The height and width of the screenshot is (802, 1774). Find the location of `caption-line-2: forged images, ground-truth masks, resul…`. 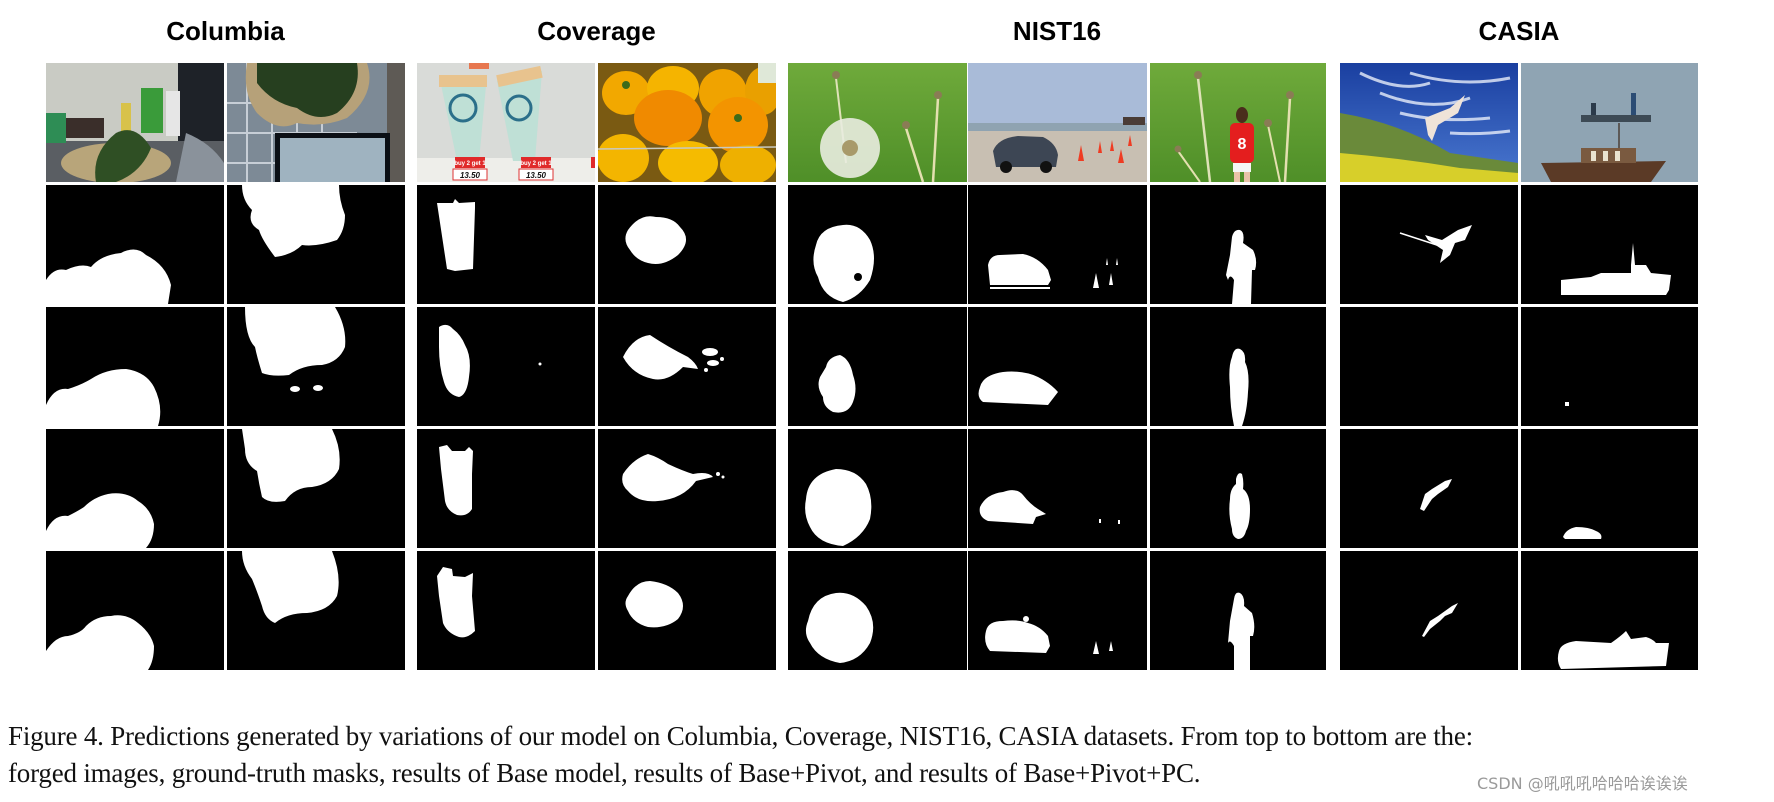

caption-line-2: forged images, ground-truth masks, resul… is located at coordinates (604, 773).